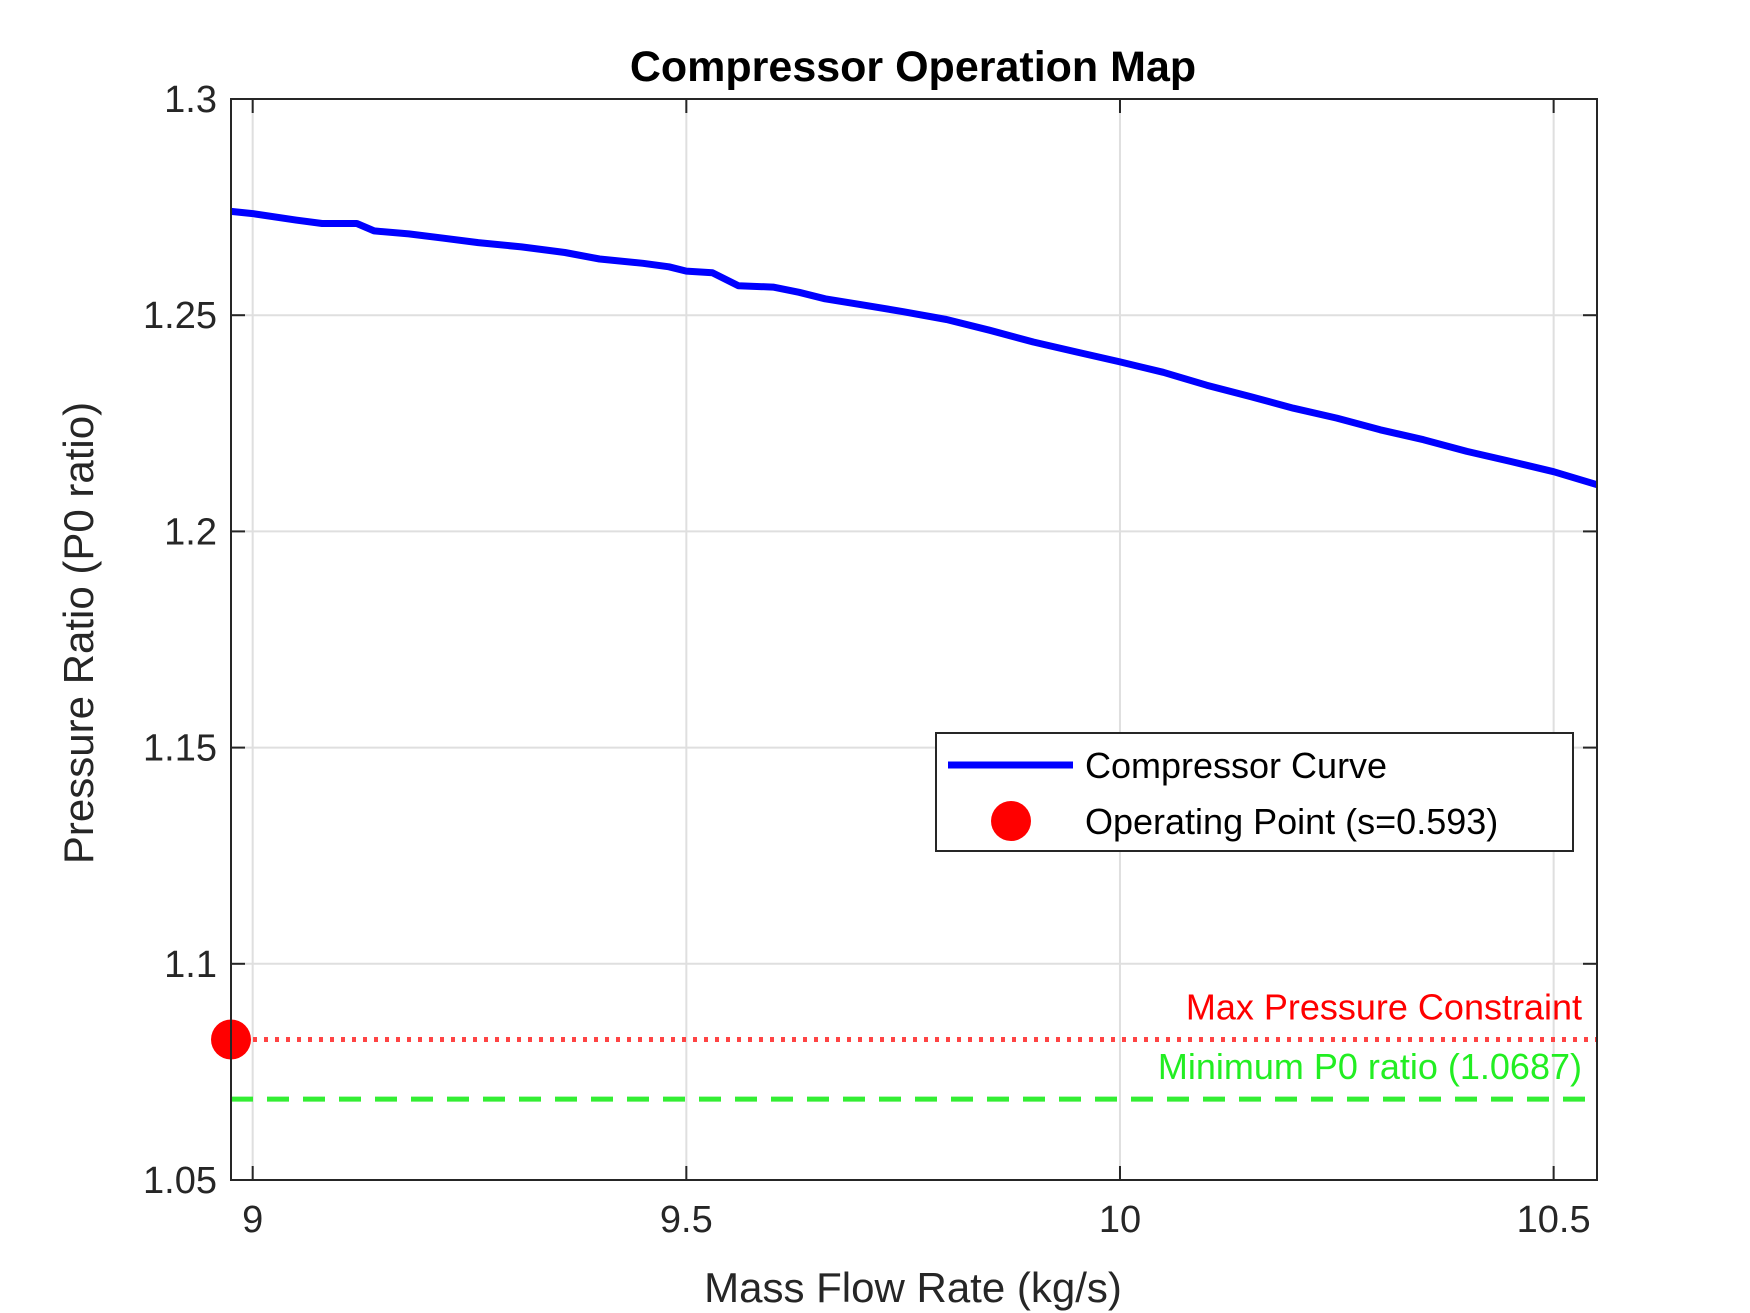 The width and height of the screenshot is (1750, 1313). What do you see at coordinates (180, 749) in the screenshot?
I see `y-tick-label: 1.15` at bounding box center [180, 749].